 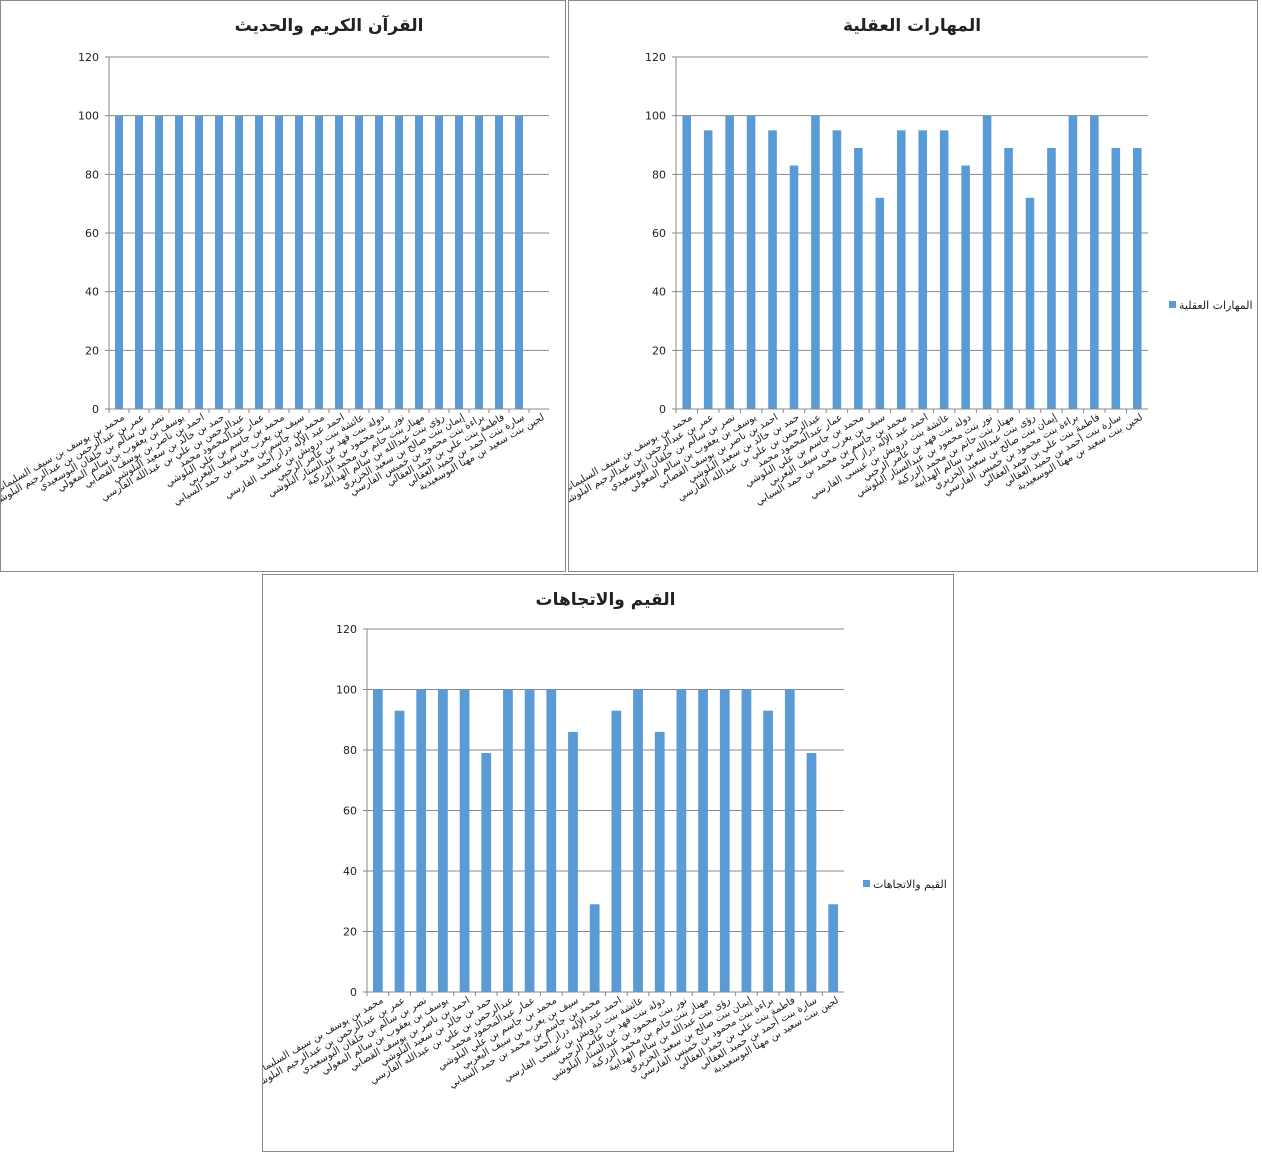 What do you see at coordinates (912, 26) in the screenshot?
I see `chart-title: المهارات العقلية` at bounding box center [912, 26].